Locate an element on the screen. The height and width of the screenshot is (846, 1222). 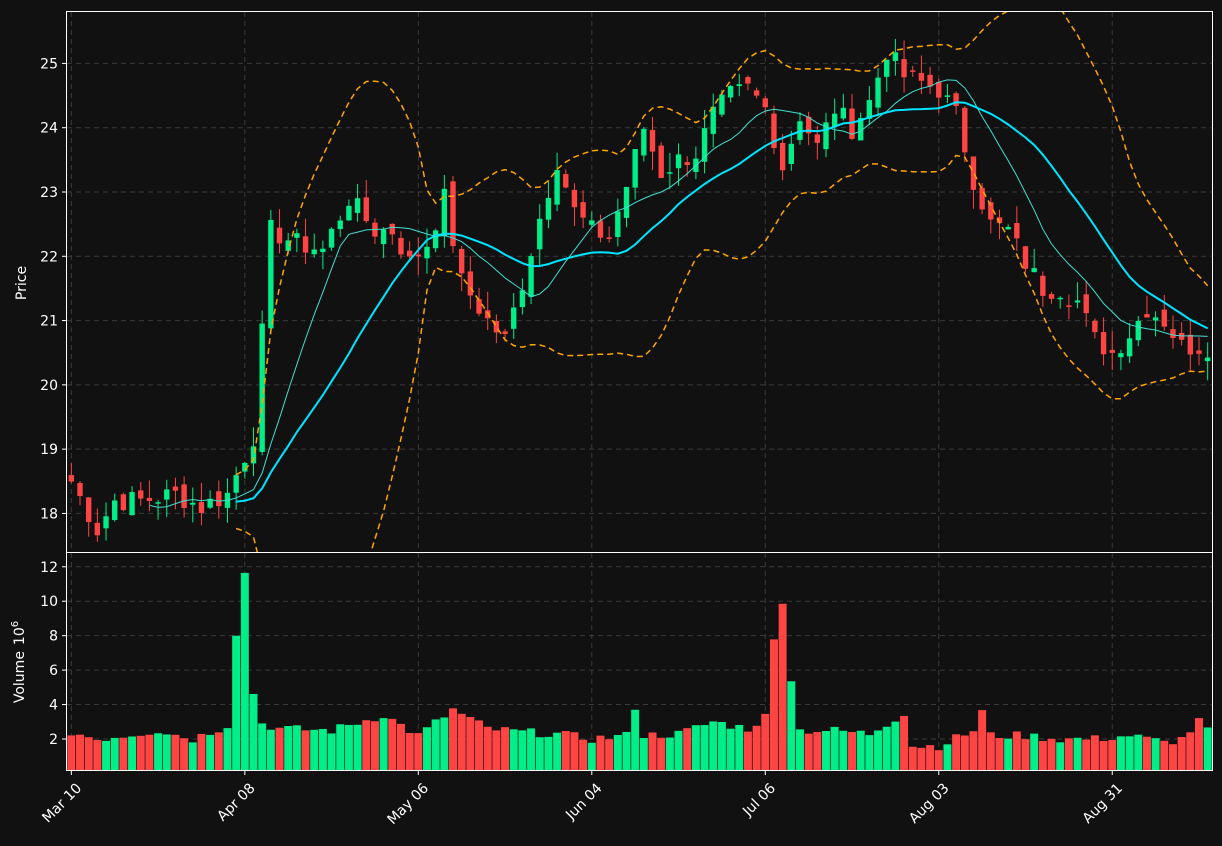
price-ytick-label: 23 is located at coordinates (49, 193).